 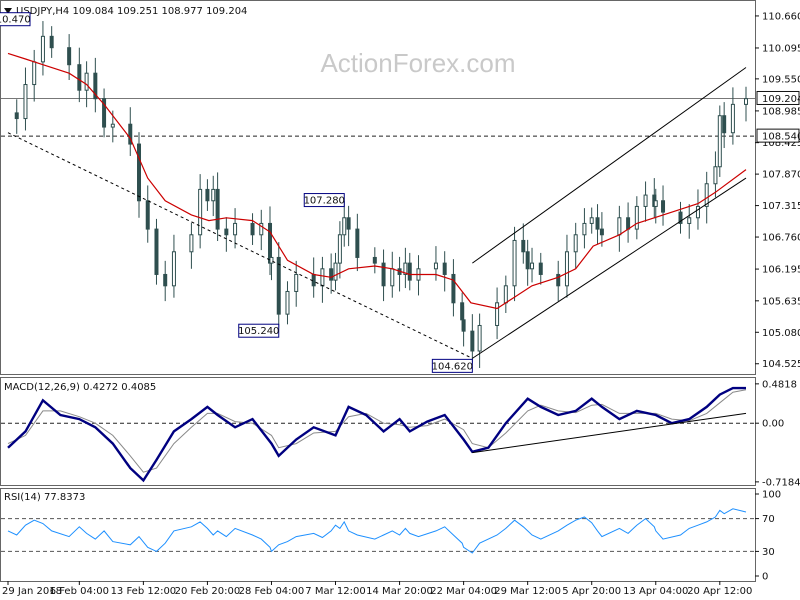 I want to click on macd-trendline, so click(x=609, y=433).